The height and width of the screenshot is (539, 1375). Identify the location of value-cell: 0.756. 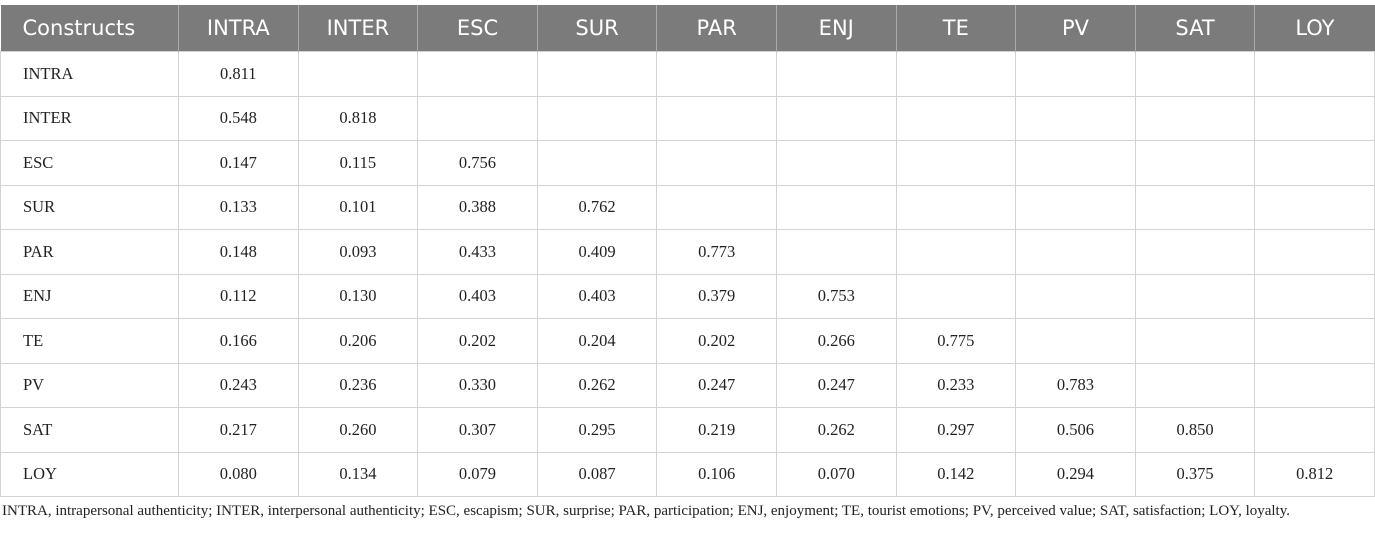
(477, 163).